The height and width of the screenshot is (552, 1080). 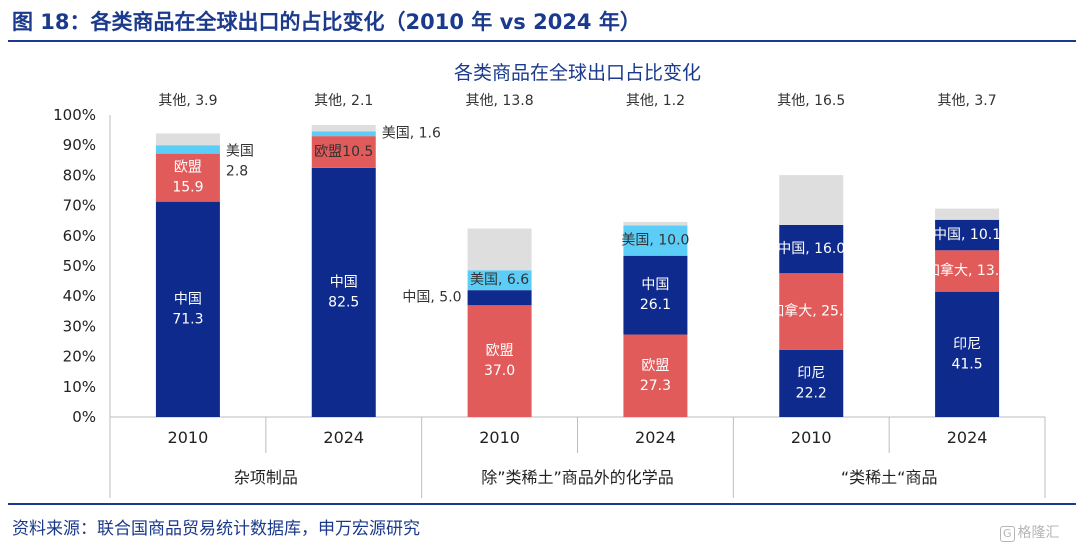 I want to click on data-label: 美国, 6.6, so click(x=499, y=280).